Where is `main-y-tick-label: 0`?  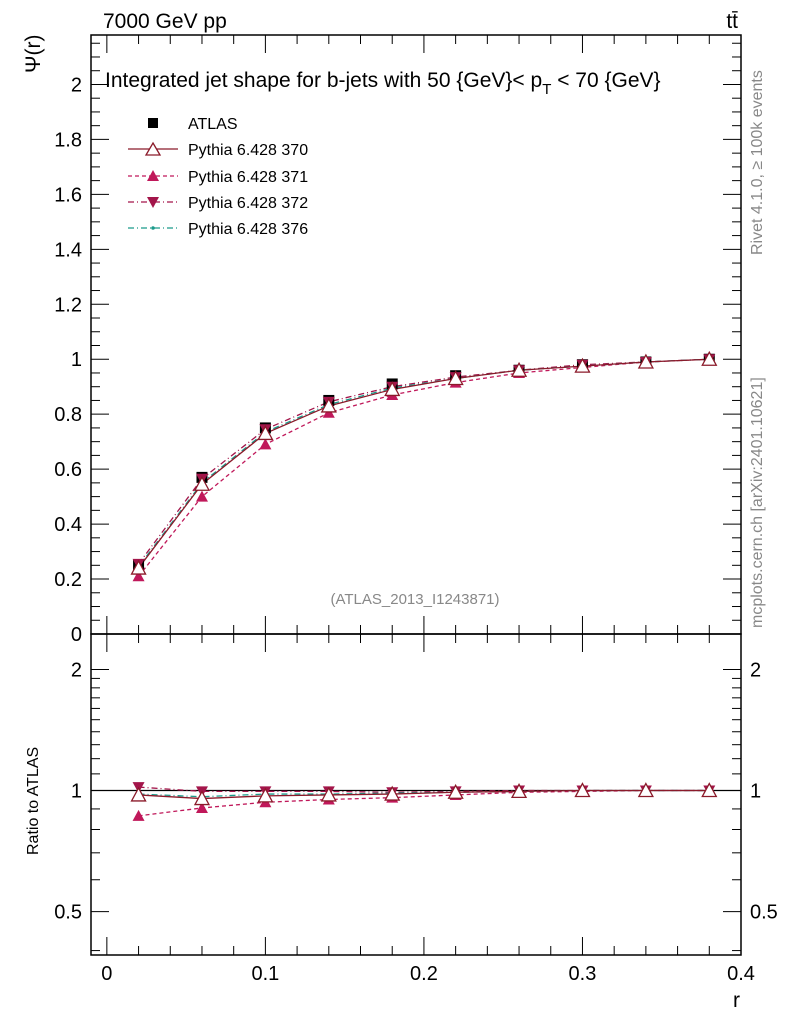
main-y-tick-label: 0 is located at coordinates (76, 635).